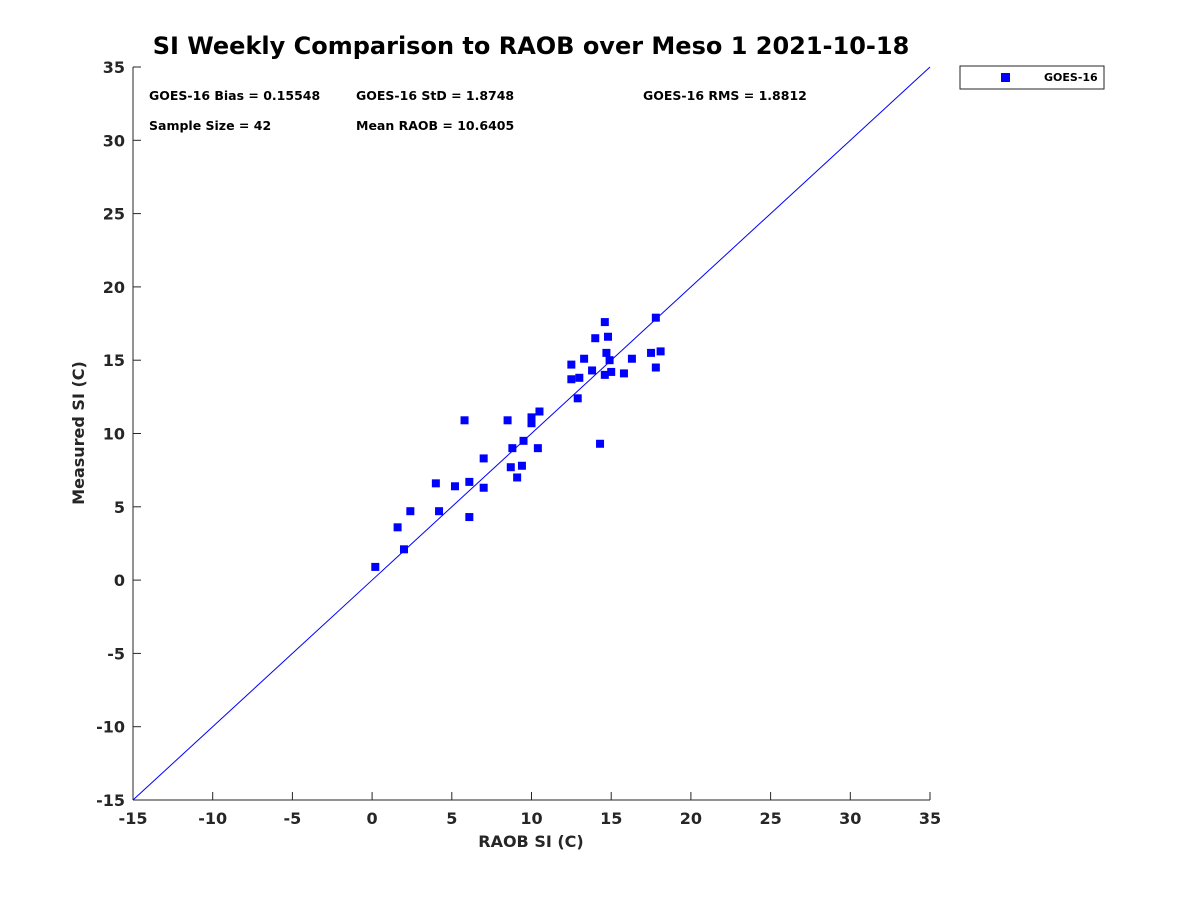 Image resolution: width=1200 pixels, height=900 pixels. I want to click on std-annotation: GOES-16 StD = 1.8748, so click(435, 95).